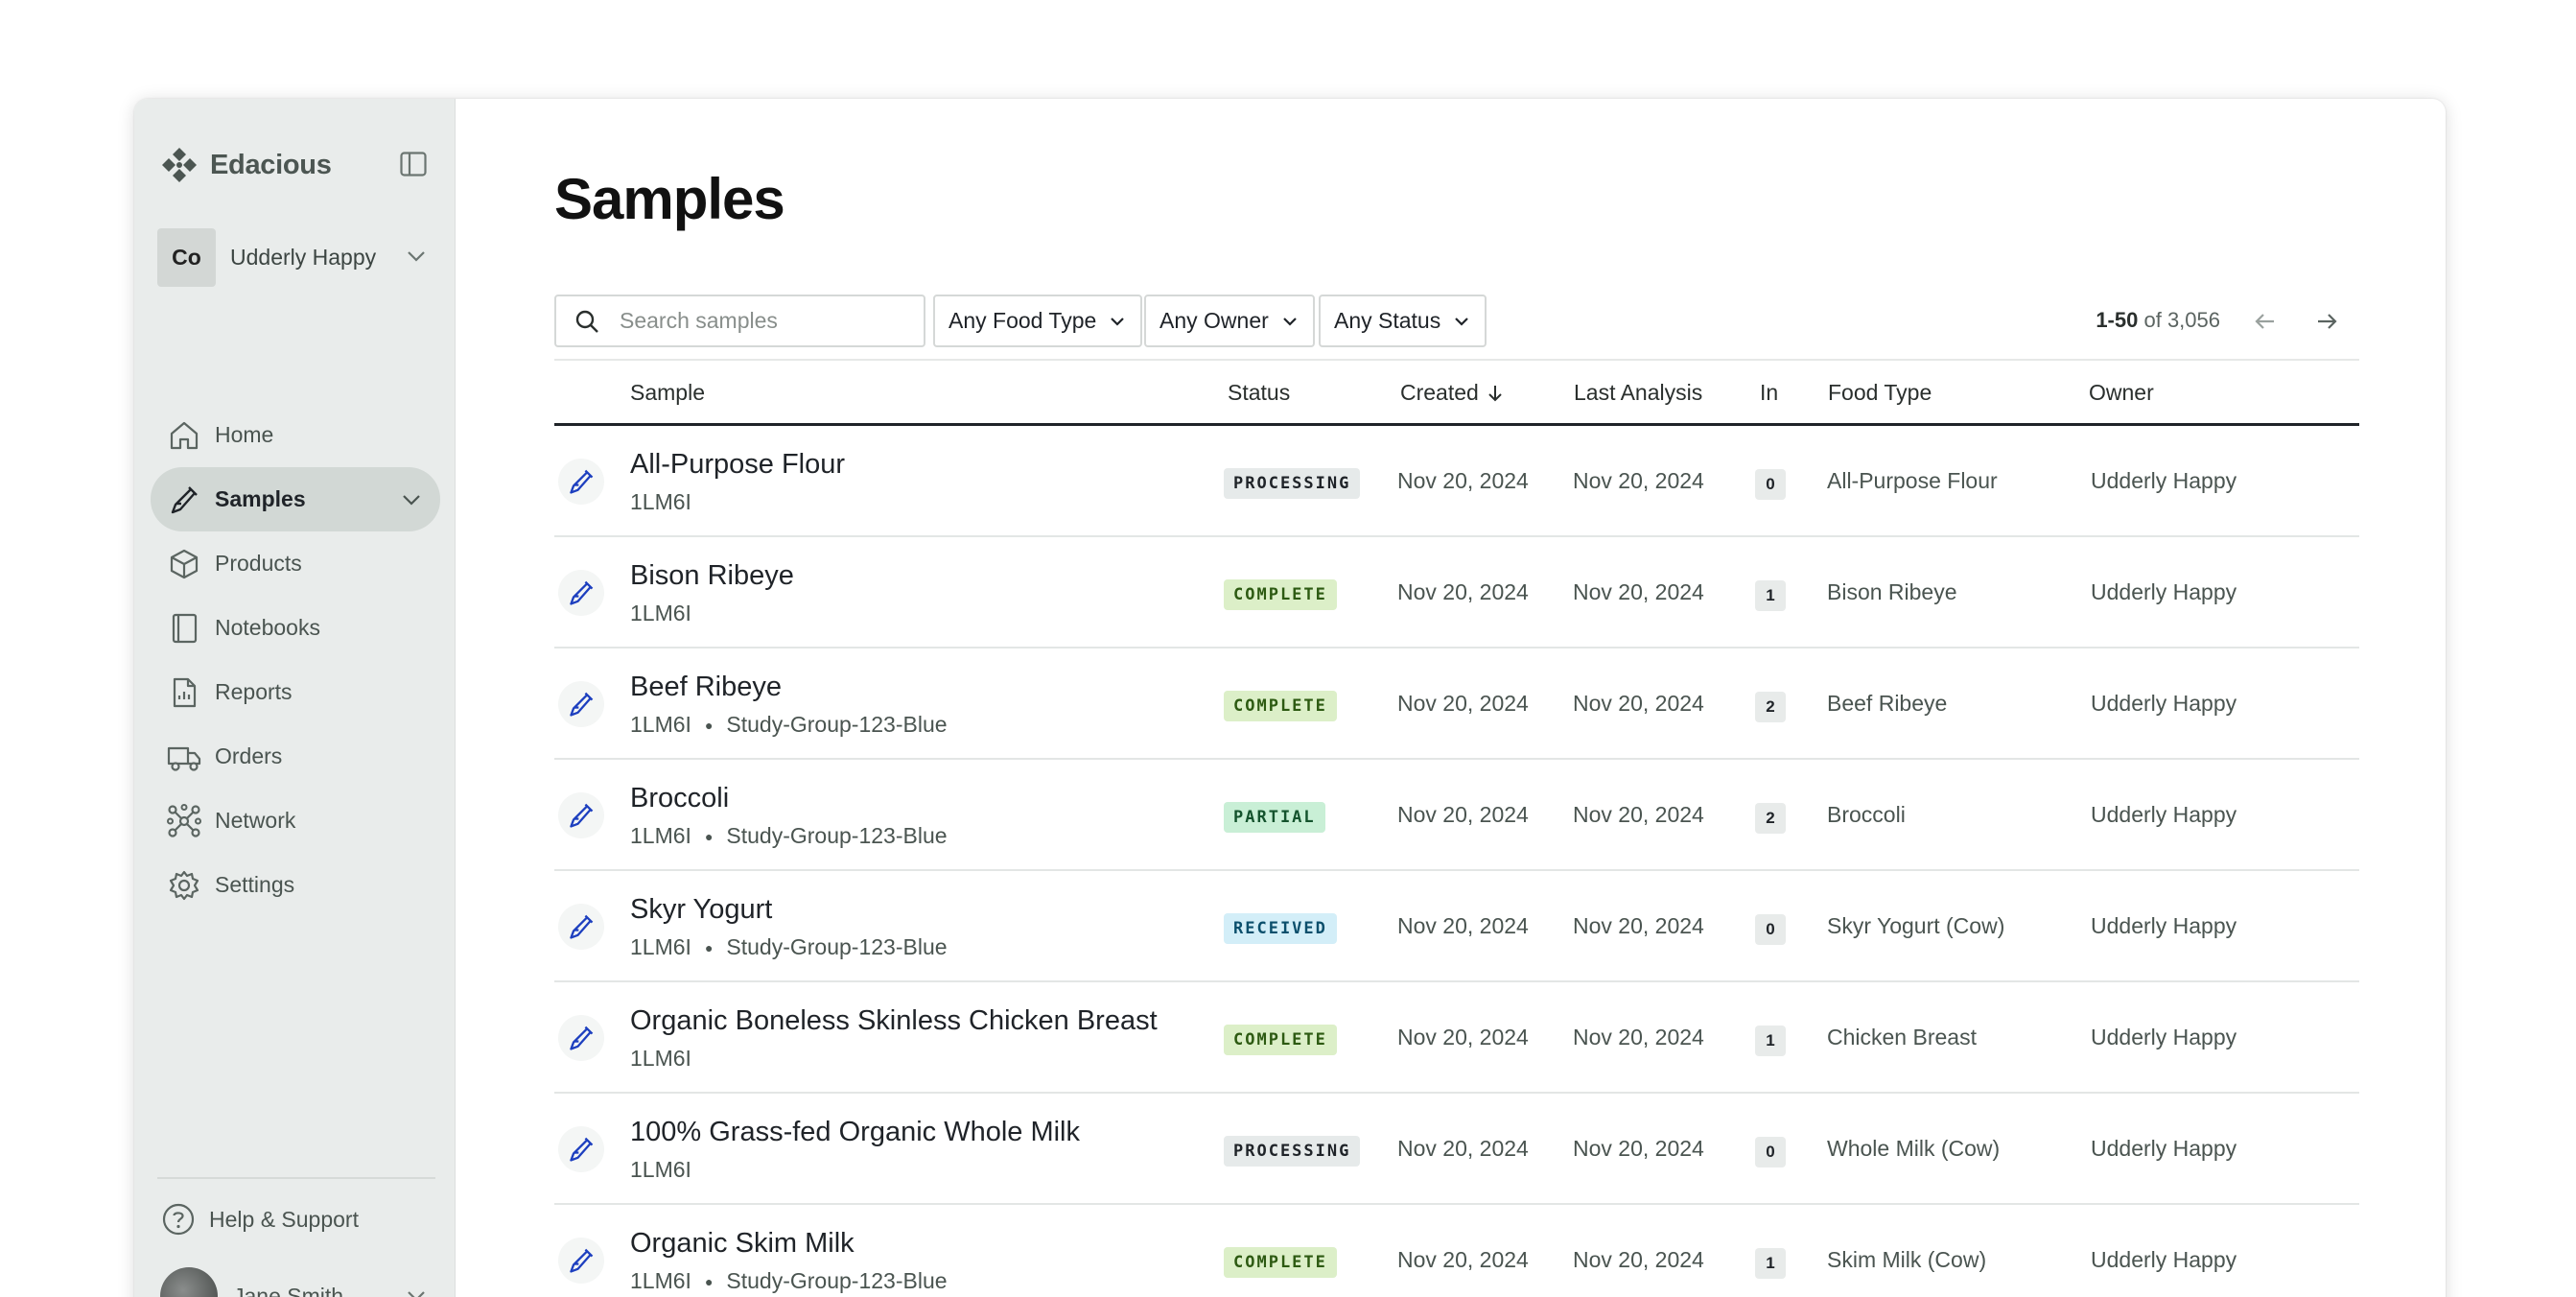  Describe the element at coordinates (184, 564) in the screenshot. I see `box-icon` at that location.